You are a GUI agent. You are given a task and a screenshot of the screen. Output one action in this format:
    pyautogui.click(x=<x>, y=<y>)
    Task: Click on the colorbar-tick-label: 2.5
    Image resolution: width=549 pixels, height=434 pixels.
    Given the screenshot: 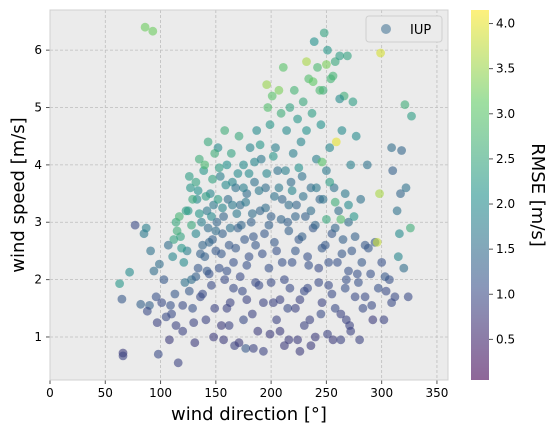 What is the action you would take?
    pyautogui.click(x=505, y=159)
    